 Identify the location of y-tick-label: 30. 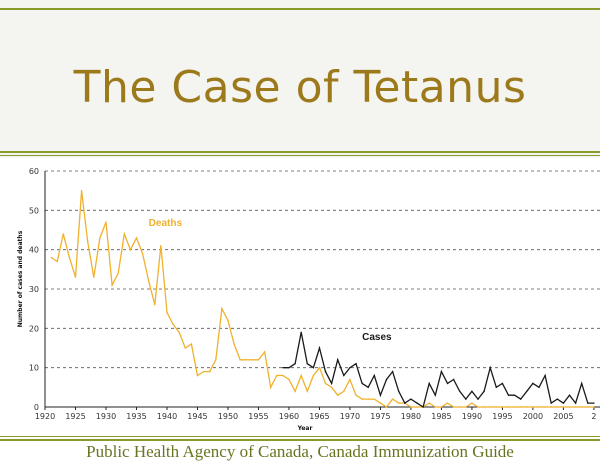
(34, 289).